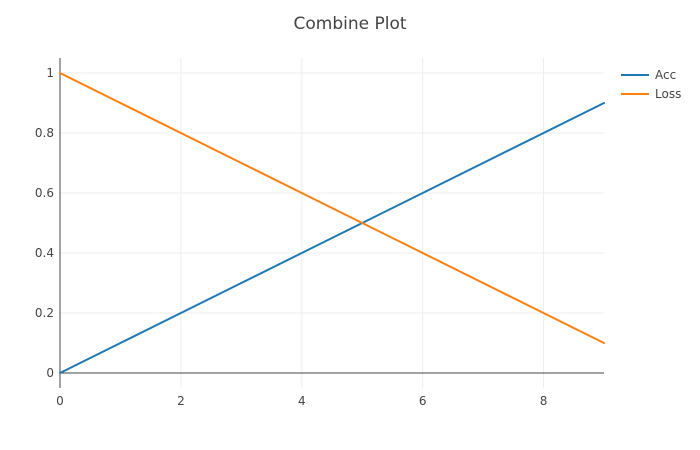  Describe the element at coordinates (648, 75) in the screenshot. I see `legend-item-acc: Acc` at that location.